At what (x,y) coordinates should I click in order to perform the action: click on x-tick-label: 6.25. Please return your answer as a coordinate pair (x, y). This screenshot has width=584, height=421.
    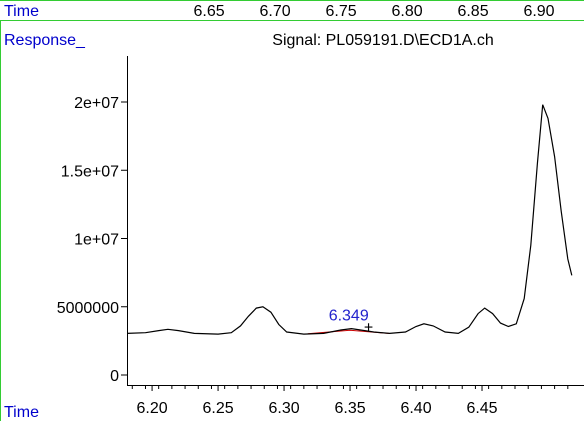
    Looking at the image, I should click on (217, 408).